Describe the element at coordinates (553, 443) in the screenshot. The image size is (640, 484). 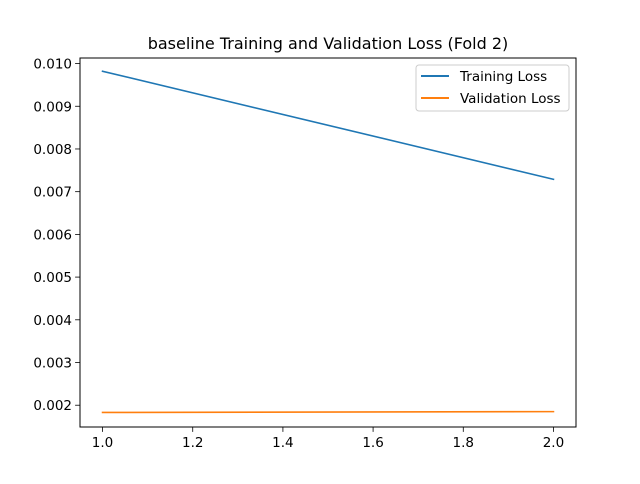
I see `x-tick-label: 2.0` at that location.